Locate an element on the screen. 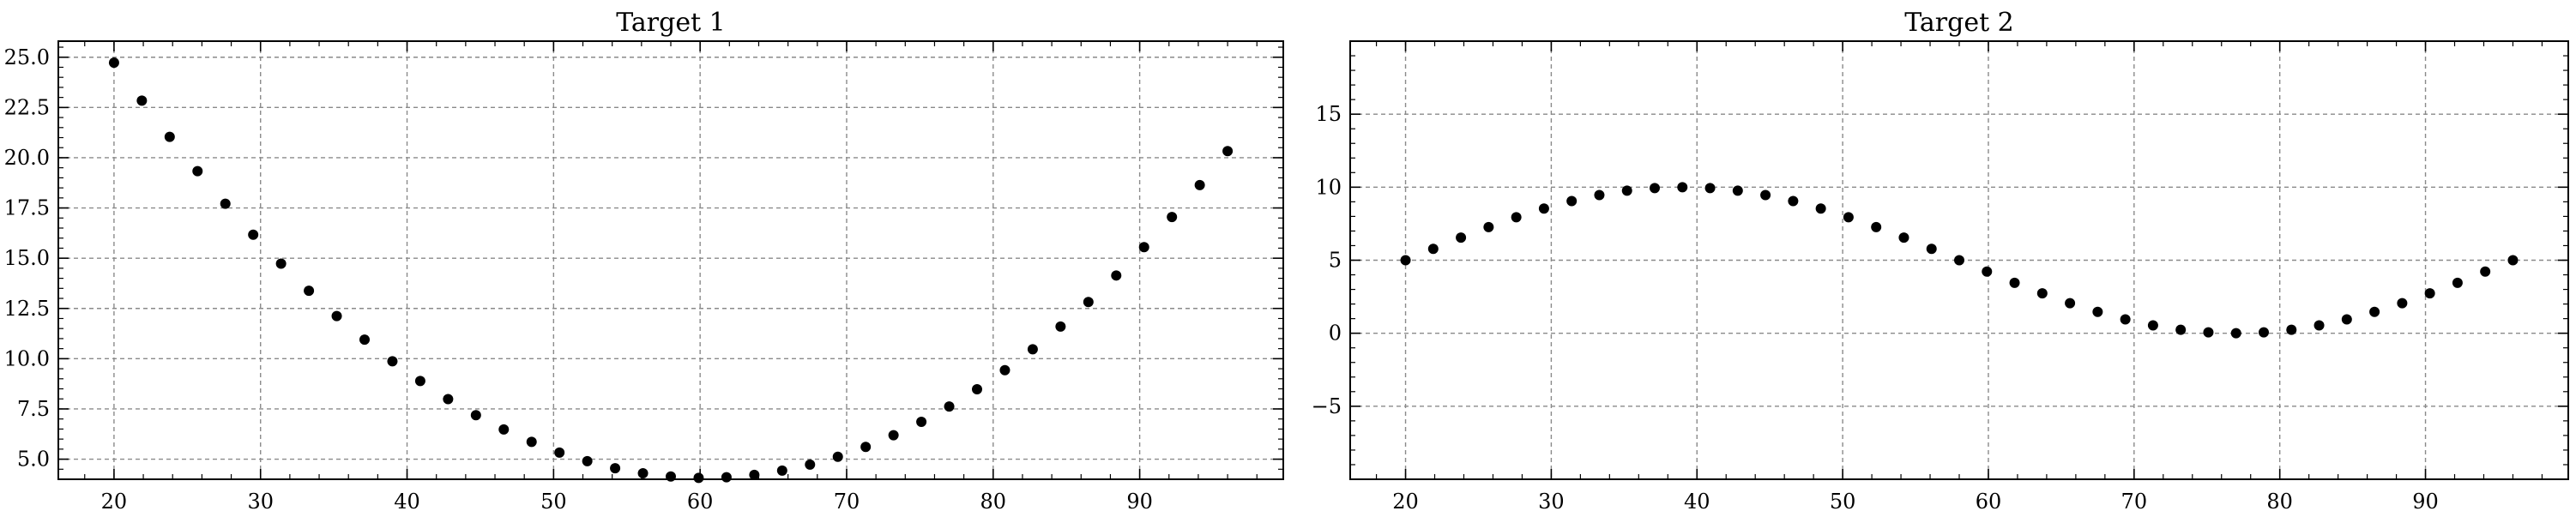 The image size is (2576, 517). y-tick-label: 12.5 is located at coordinates (27, 309).